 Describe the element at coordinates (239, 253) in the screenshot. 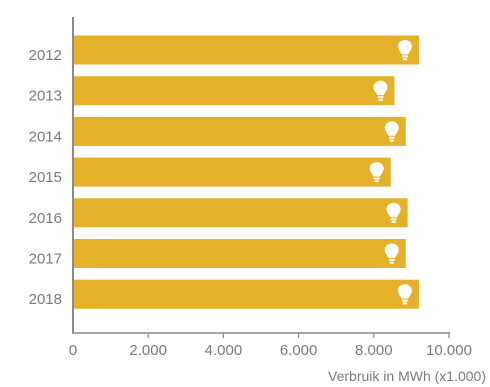

I see `bar-2017` at that location.